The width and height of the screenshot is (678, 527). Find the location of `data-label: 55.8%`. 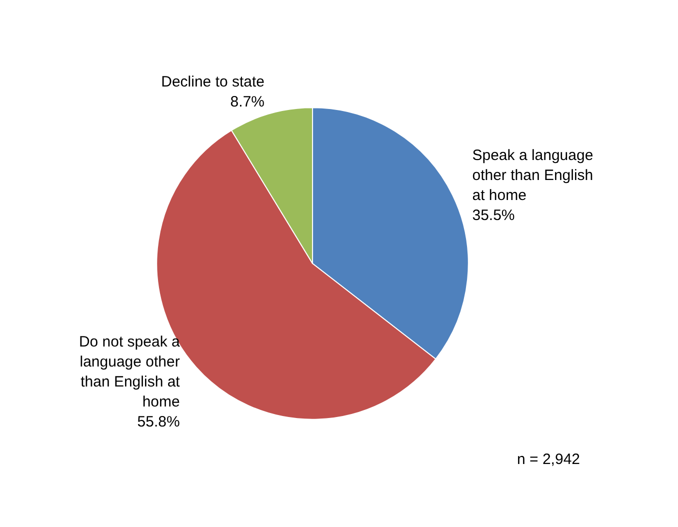

data-label: 55.8% is located at coordinates (158, 421).